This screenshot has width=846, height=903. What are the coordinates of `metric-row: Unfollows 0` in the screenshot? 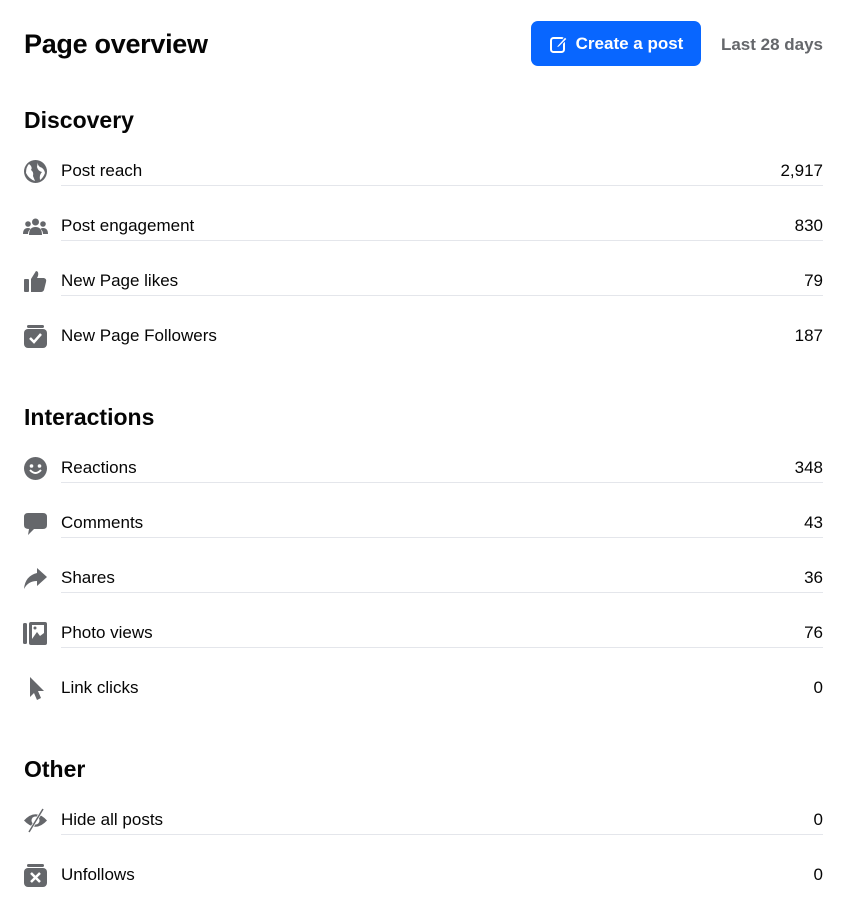 It's located at (423, 875).